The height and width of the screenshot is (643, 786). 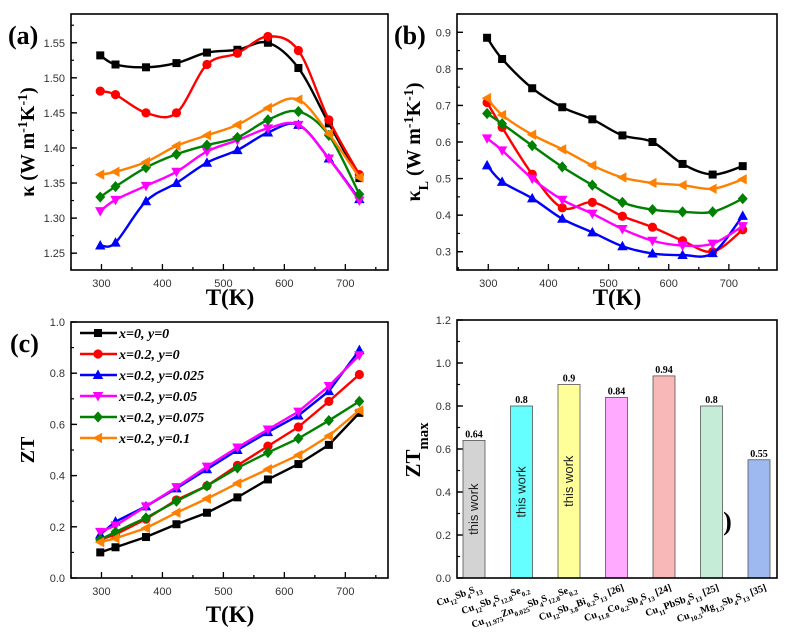 What do you see at coordinates (414, 86) in the screenshot?
I see `text-part: )` at bounding box center [414, 86].